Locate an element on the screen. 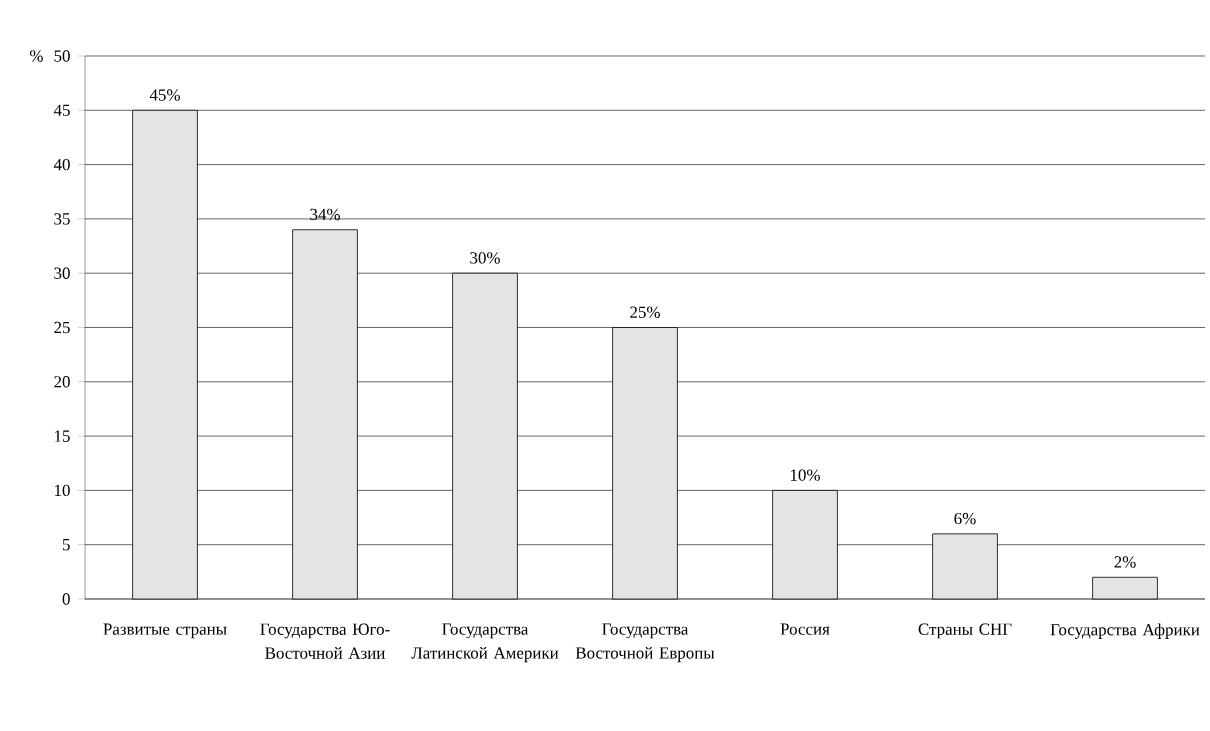 This screenshot has height=731, width=1210. y-tick-label: 30 is located at coordinates (62, 273).